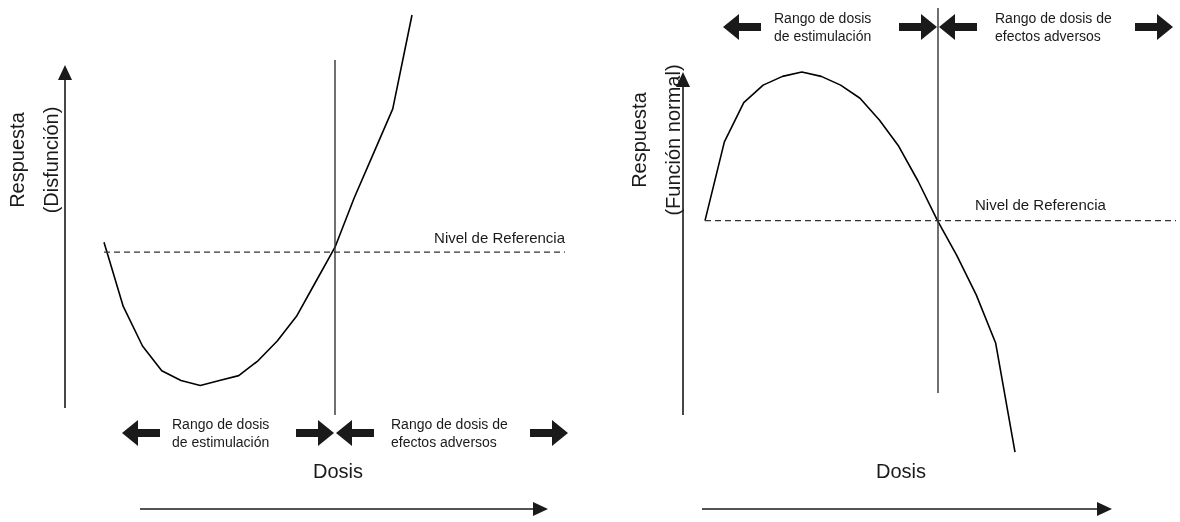  What do you see at coordinates (34, 160) in the screenshot?
I see `y-axis-title: Respuesta (Disfunción)` at bounding box center [34, 160].